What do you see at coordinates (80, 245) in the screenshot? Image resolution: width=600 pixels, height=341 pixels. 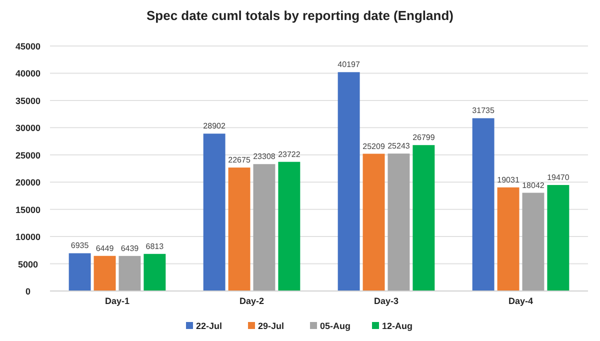 I see `data-label: 6935` at bounding box center [80, 245].